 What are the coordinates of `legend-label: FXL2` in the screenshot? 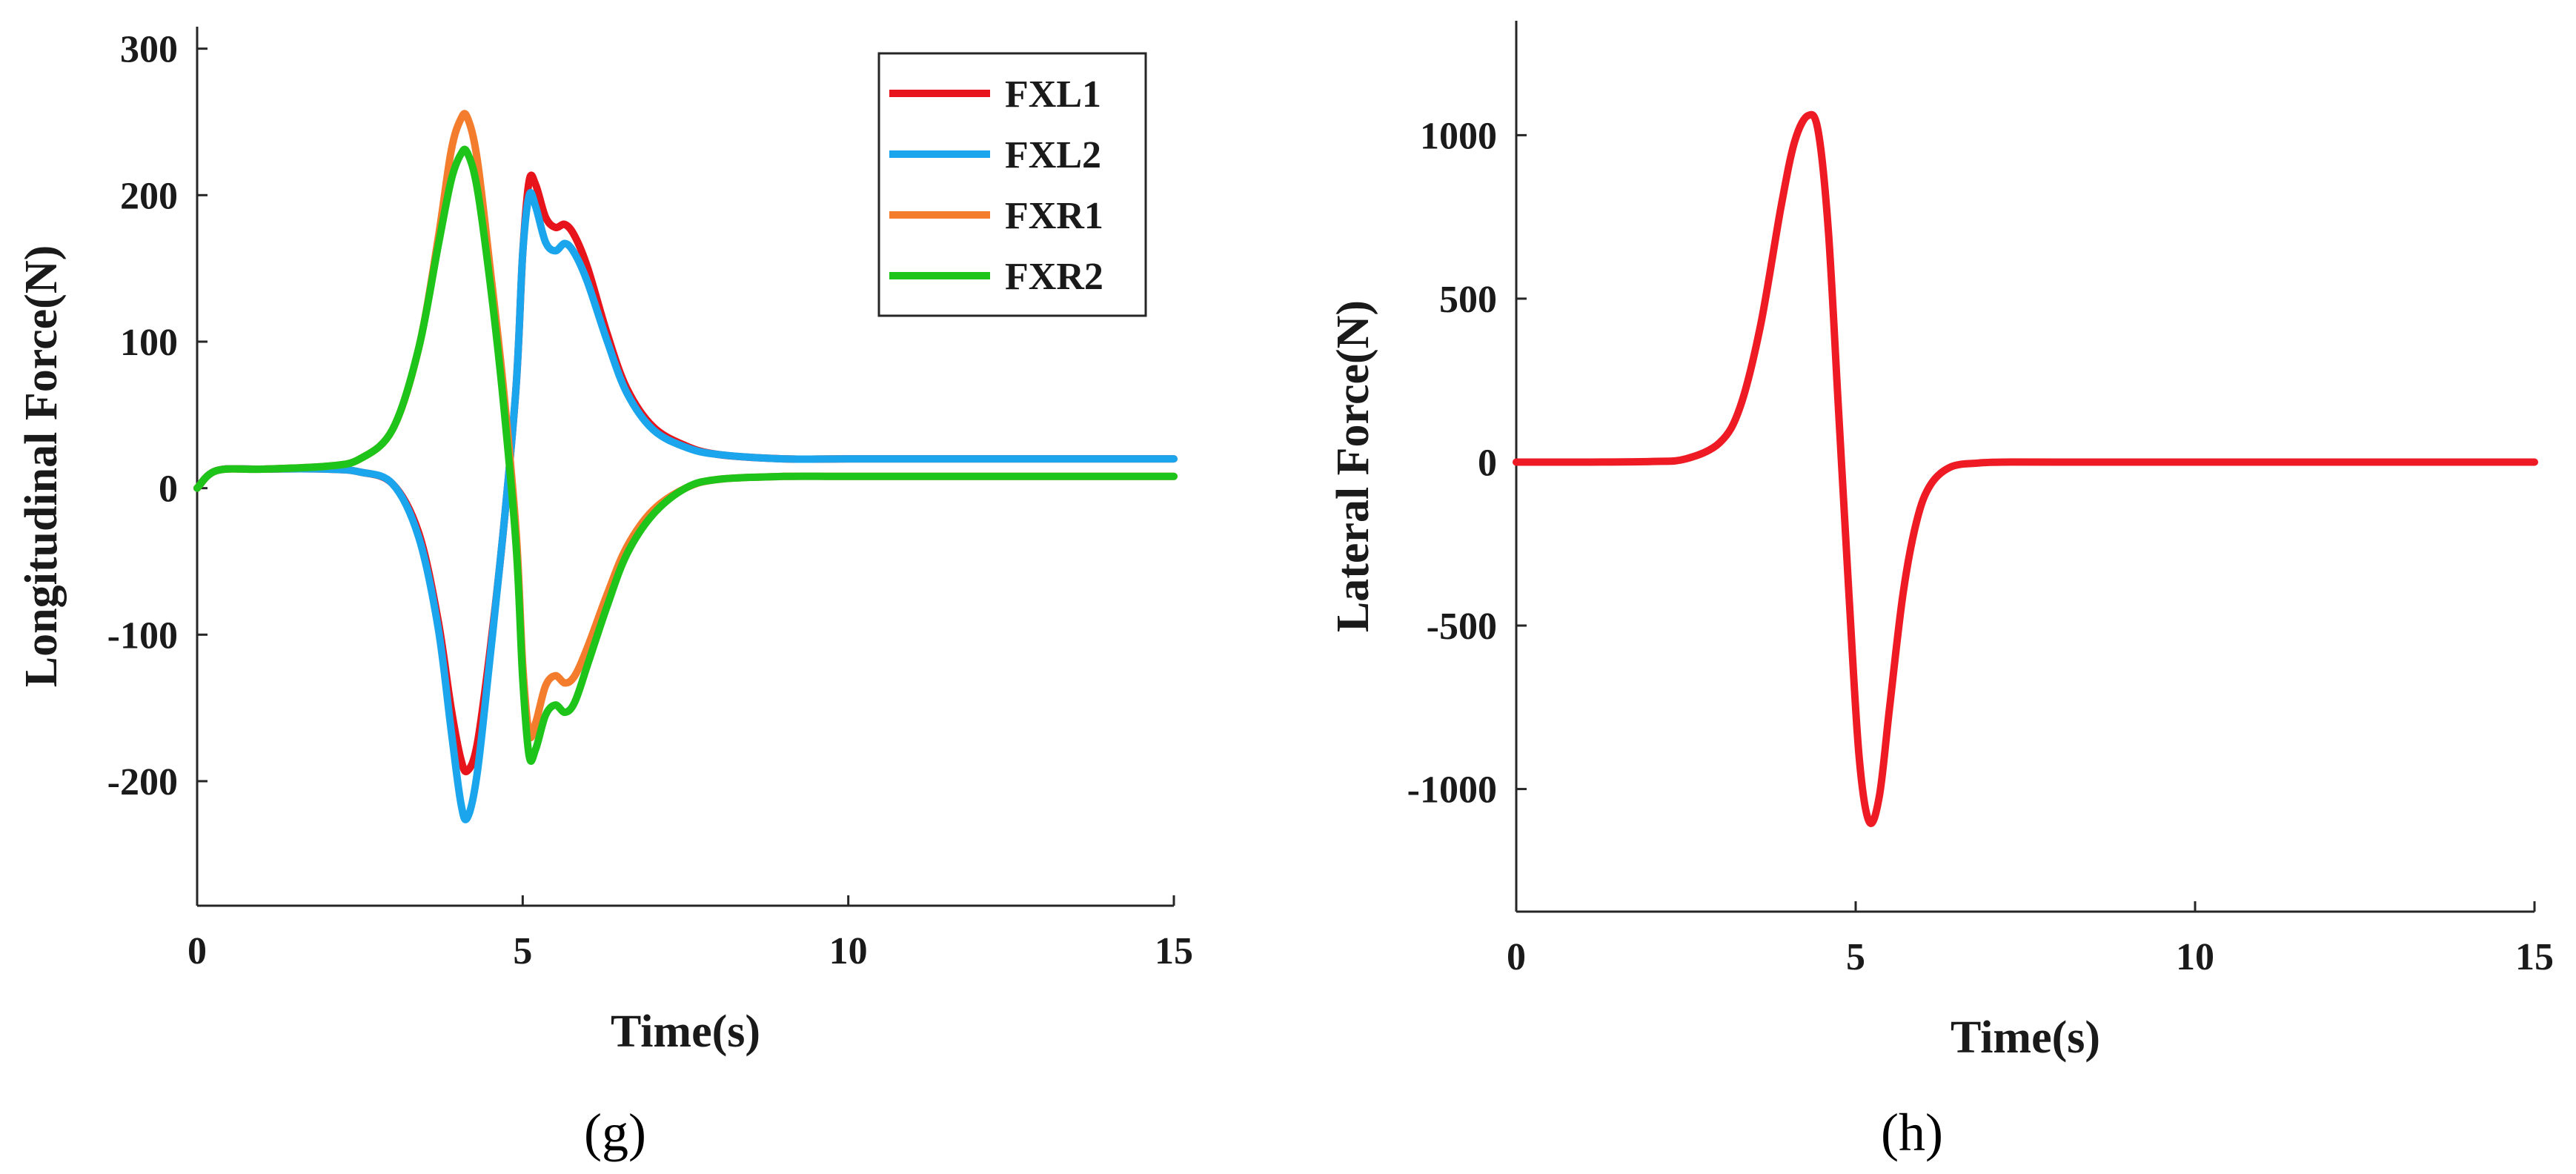 It's located at (1053, 155).